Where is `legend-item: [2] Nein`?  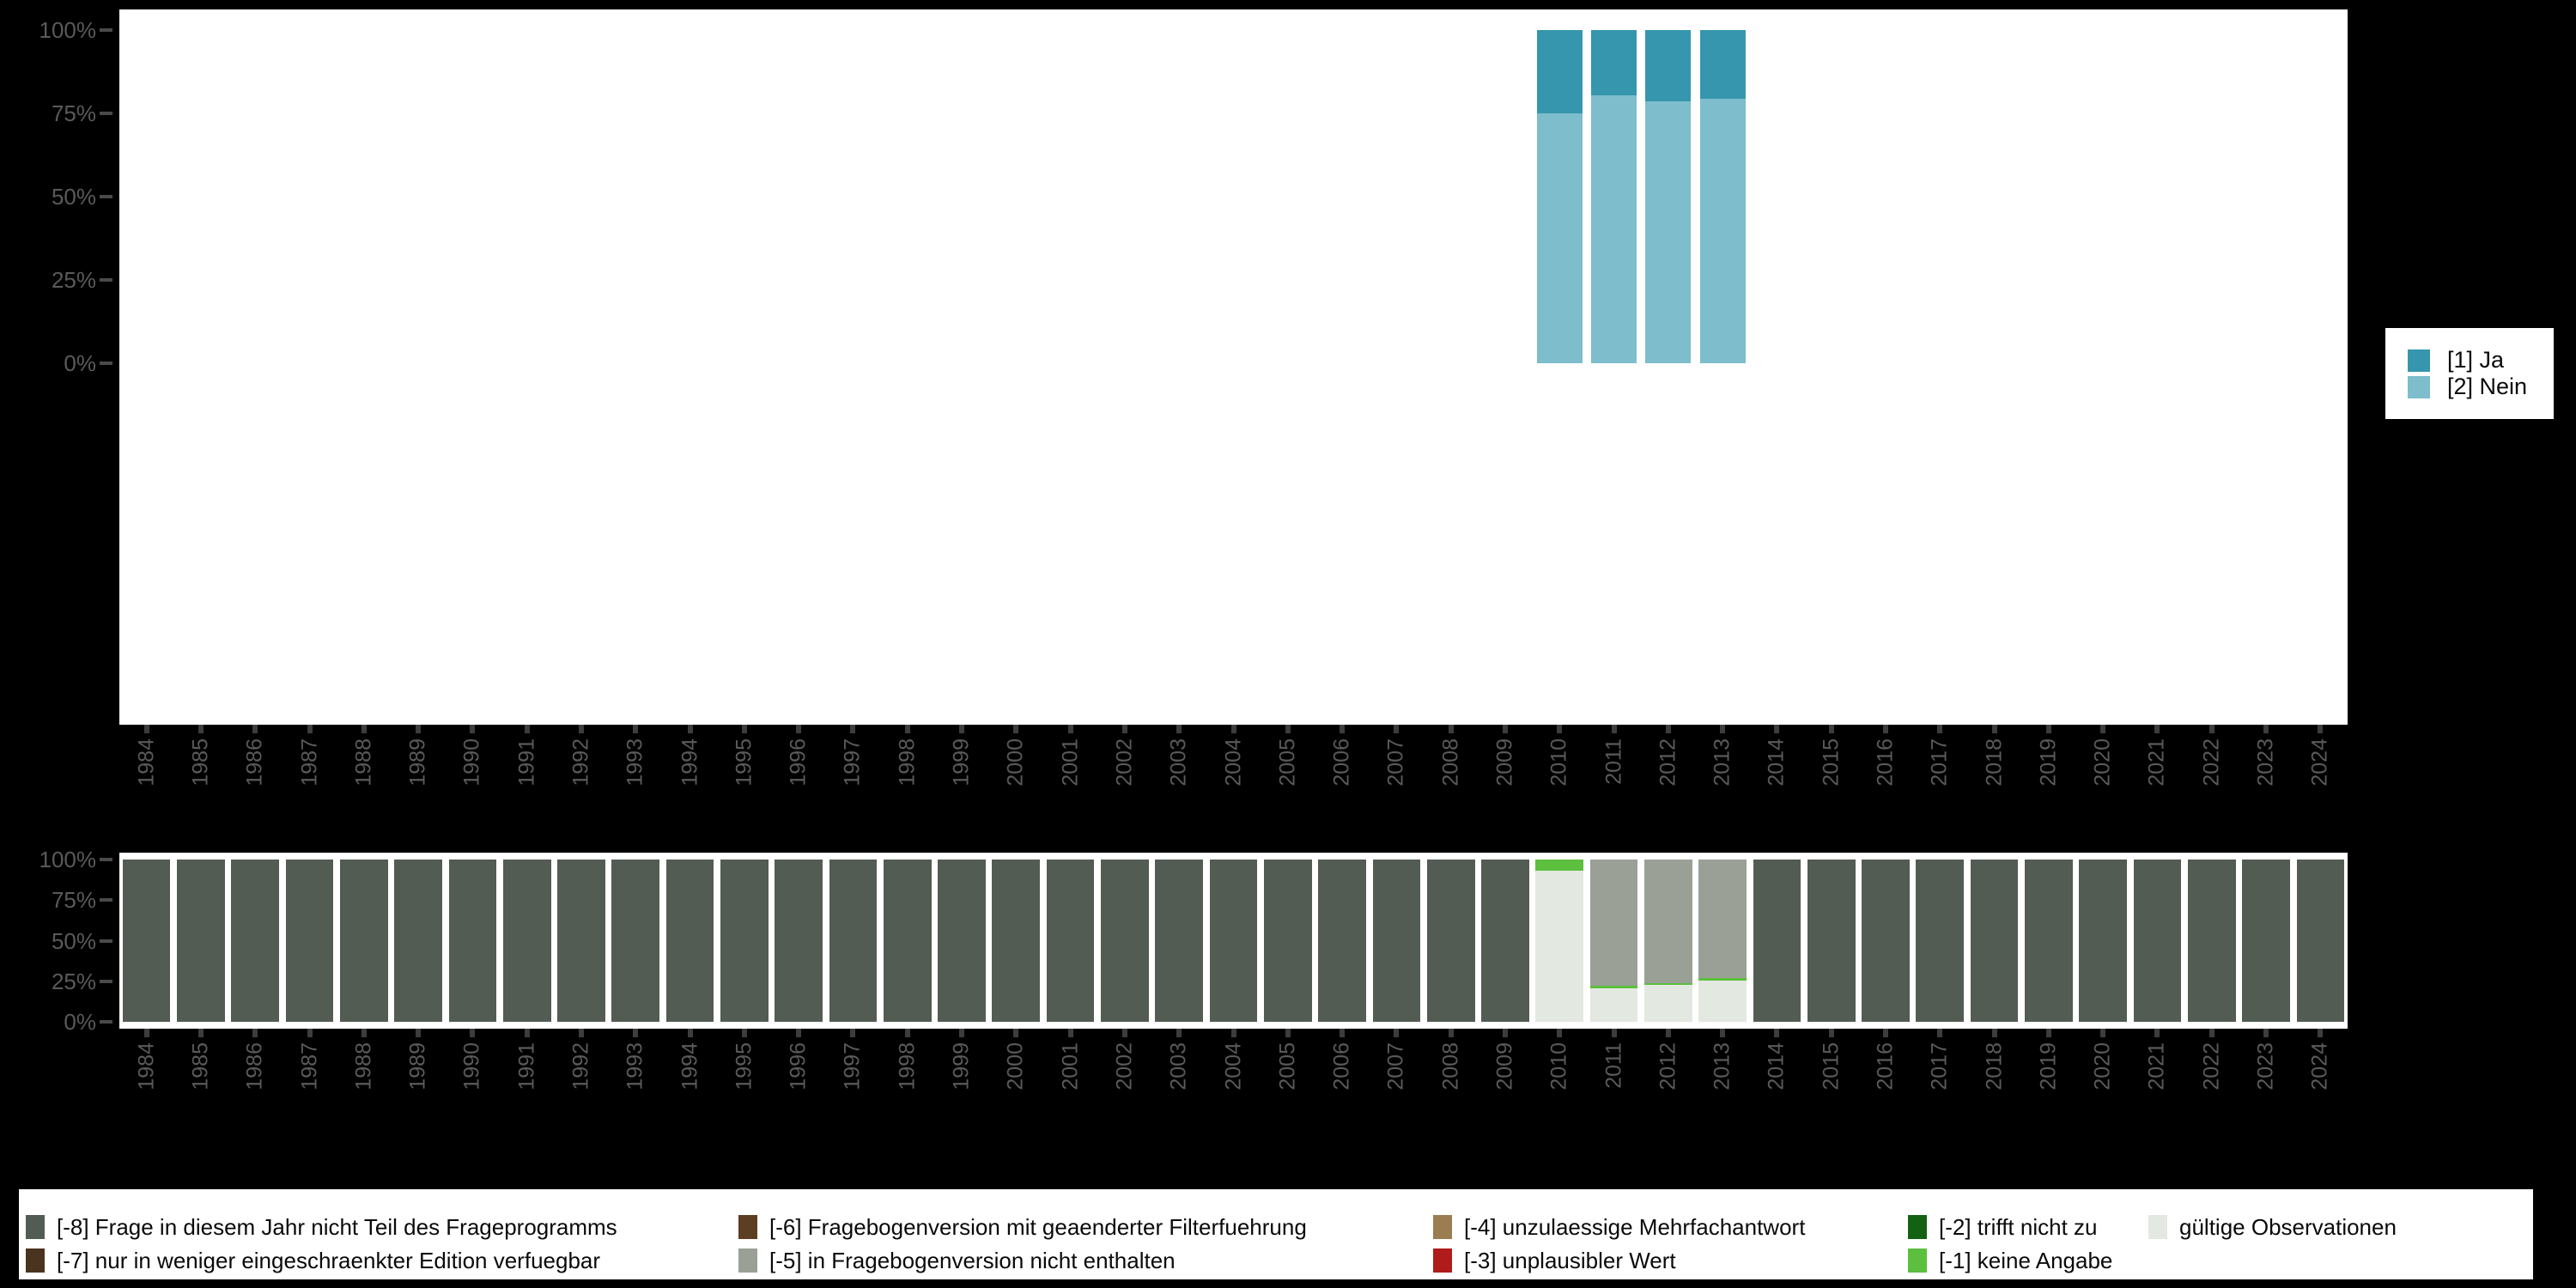 legend-item: [2] Nein is located at coordinates (2481, 387).